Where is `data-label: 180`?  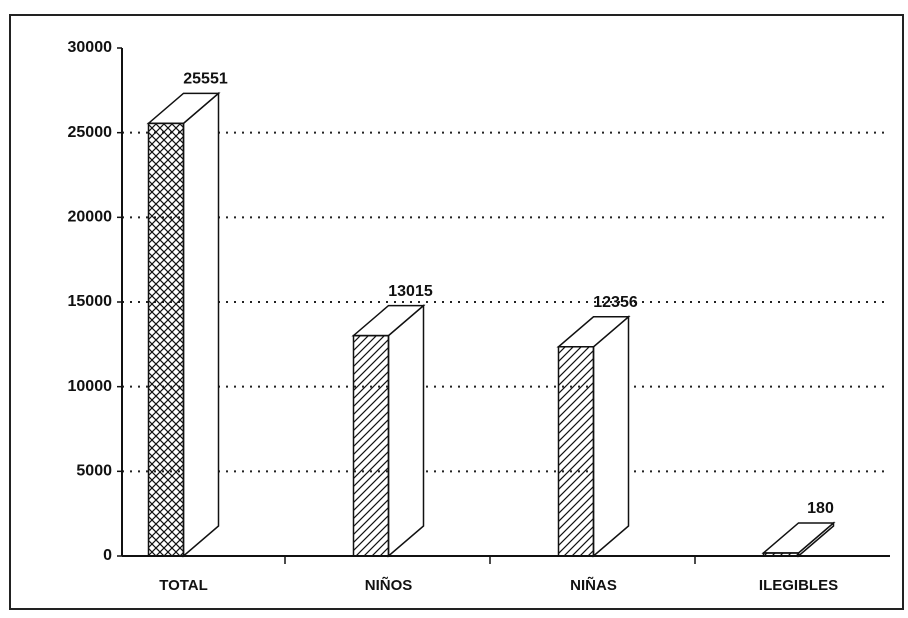 data-label: 180 is located at coordinates (820, 508).